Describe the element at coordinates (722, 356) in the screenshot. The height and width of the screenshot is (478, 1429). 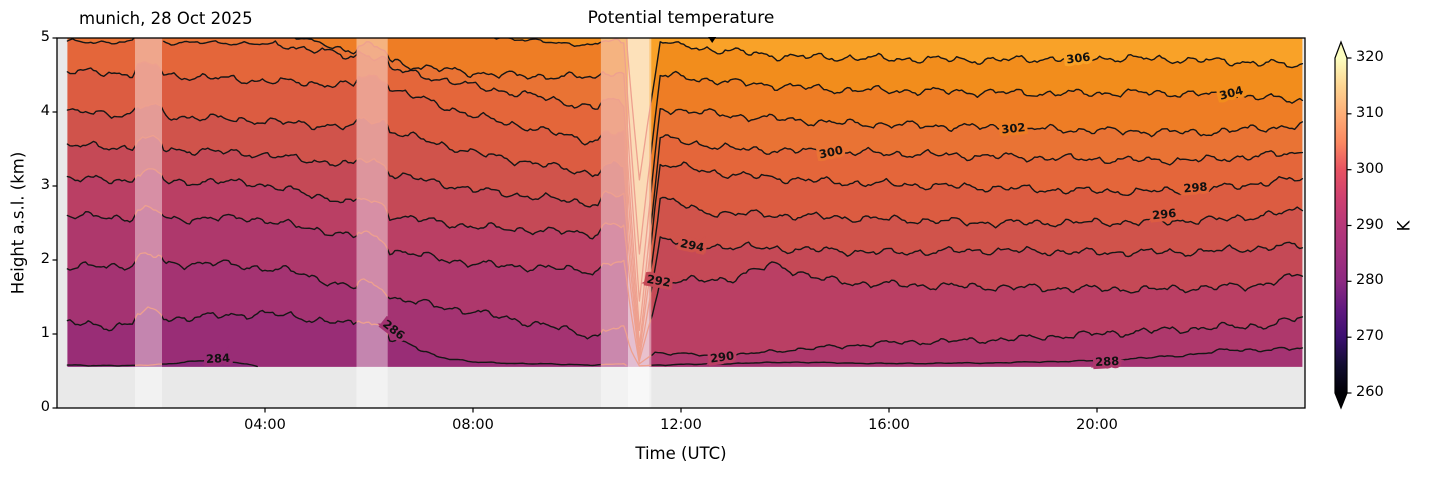
I see `contour-label-290: 290` at that location.